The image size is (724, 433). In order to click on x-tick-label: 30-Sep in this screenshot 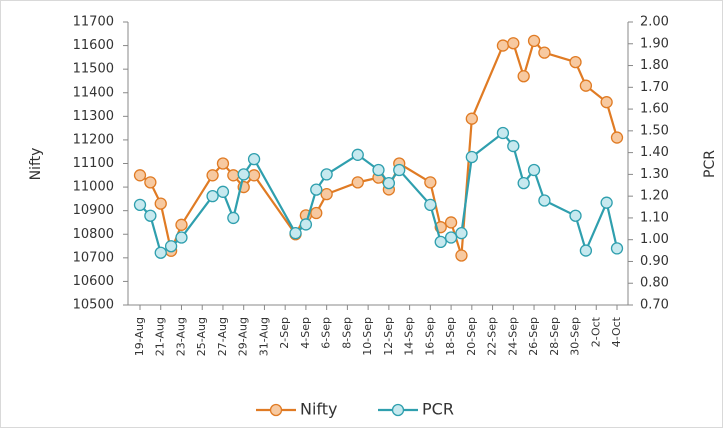, I will do `click(575, 336)`.